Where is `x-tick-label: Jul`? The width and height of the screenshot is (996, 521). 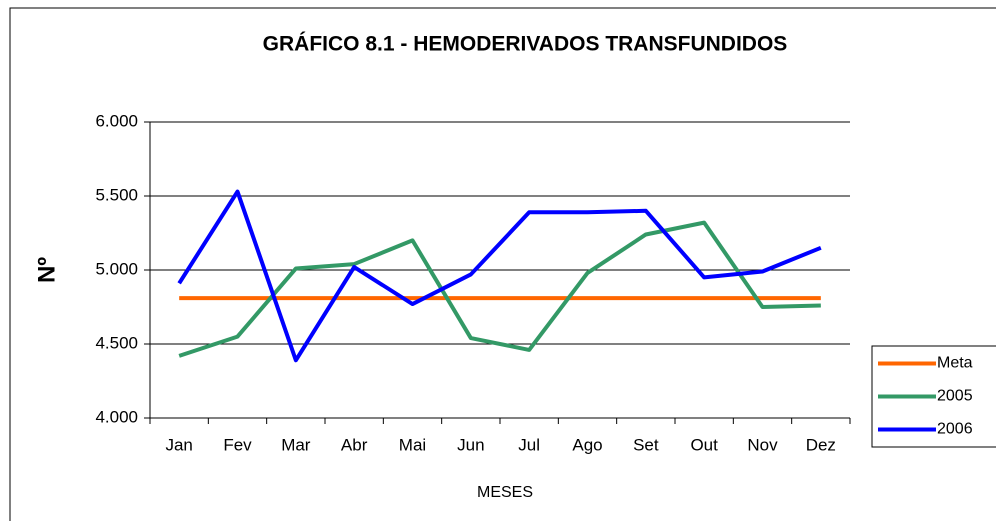 x-tick-label: Jul is located at coordinates (529, 444).